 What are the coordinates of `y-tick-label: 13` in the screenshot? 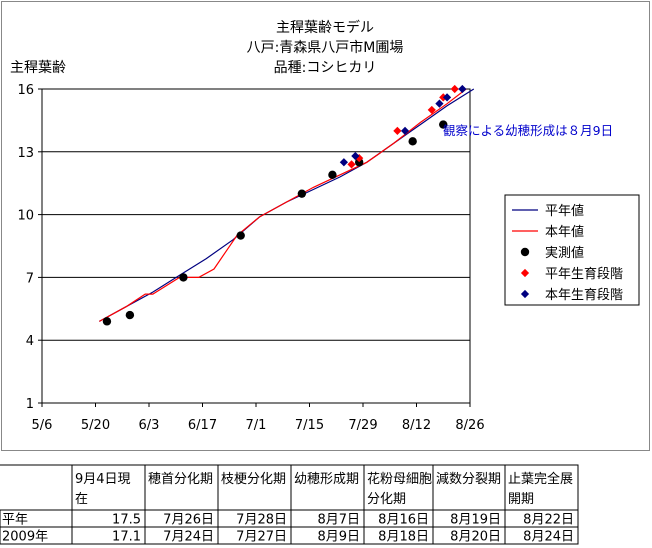 It's located at (25, 153).